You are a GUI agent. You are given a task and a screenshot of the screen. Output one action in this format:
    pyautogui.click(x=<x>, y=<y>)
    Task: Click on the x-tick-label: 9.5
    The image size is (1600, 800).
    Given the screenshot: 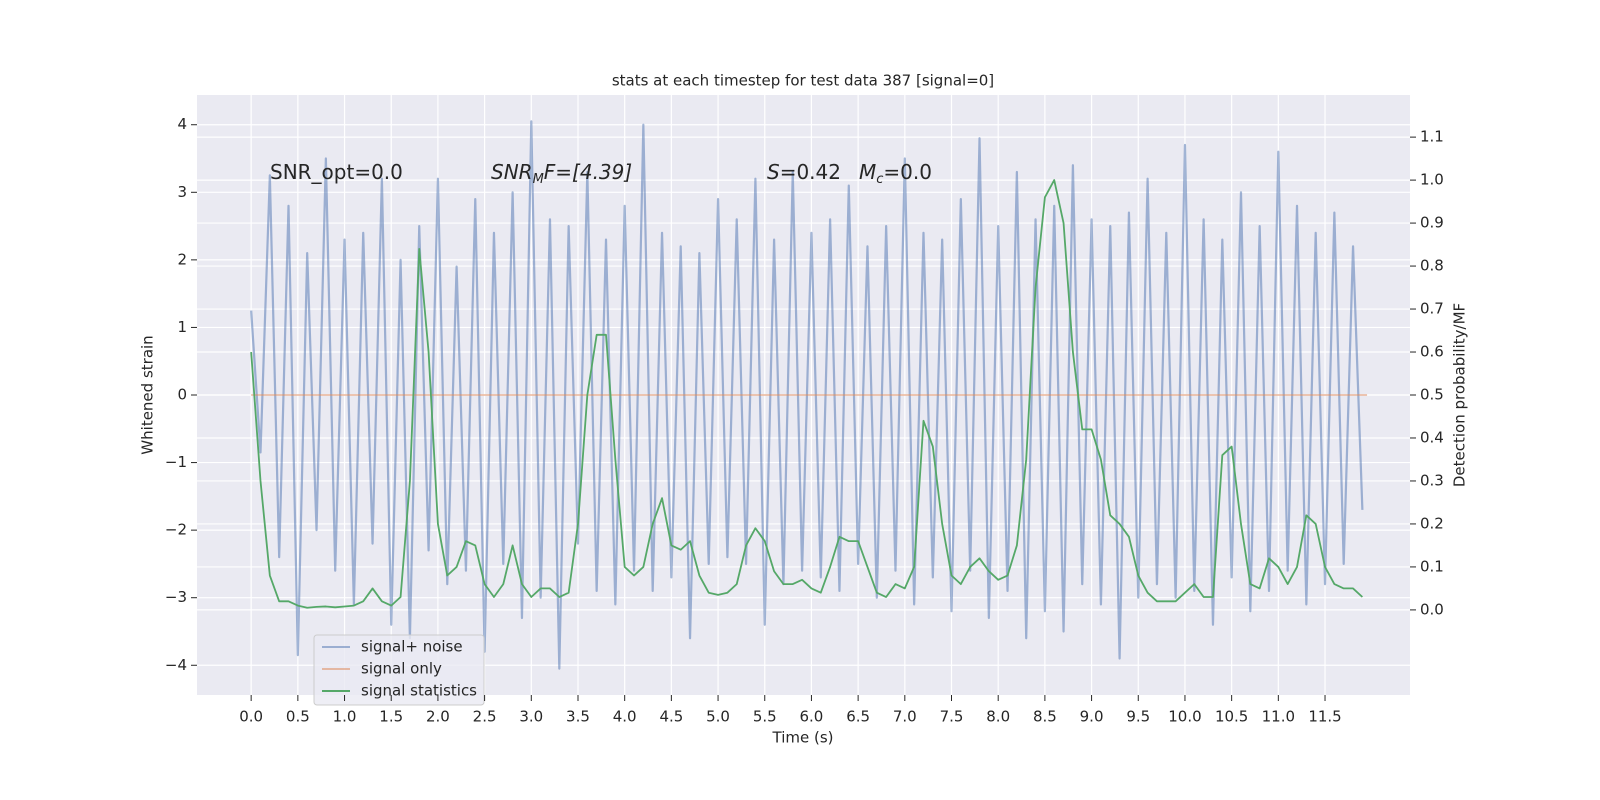 What is the action you would take?
    pyautogui.click(x=1138, y=717)
    